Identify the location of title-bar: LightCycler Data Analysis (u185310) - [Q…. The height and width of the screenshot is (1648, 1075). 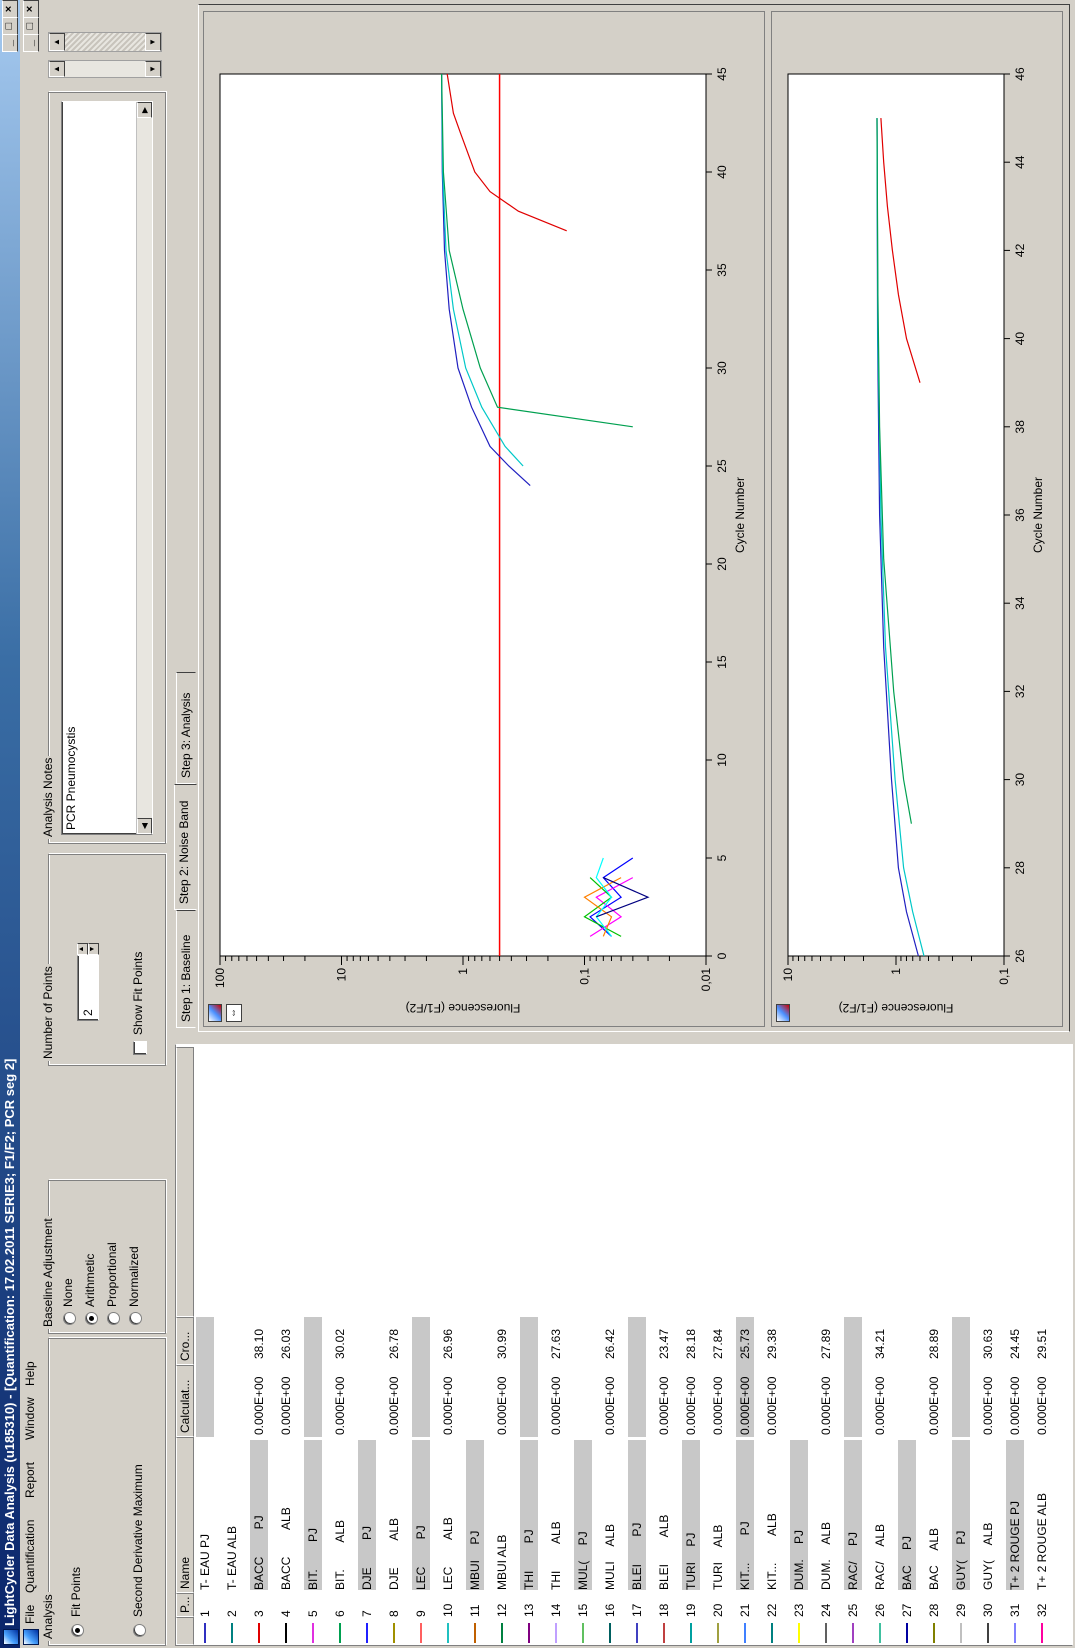
(10, 824).